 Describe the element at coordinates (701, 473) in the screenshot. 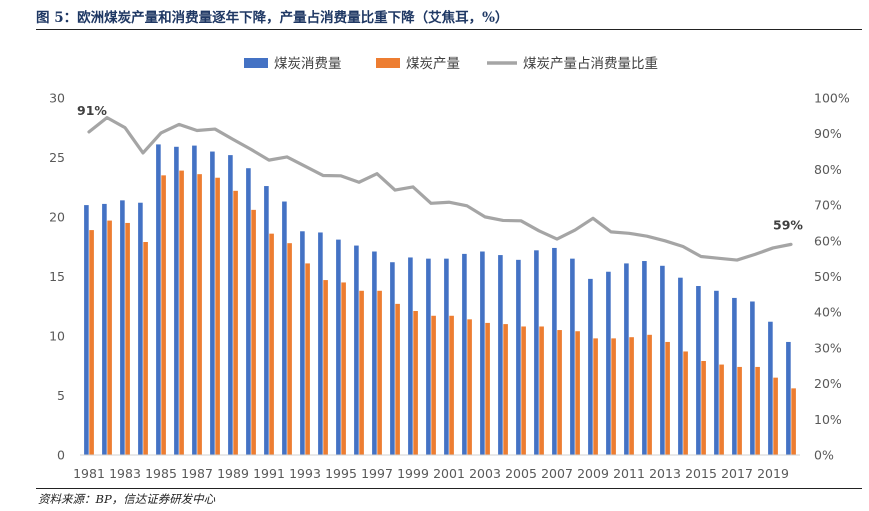

I see `x-tick-label: 2015` at that location.